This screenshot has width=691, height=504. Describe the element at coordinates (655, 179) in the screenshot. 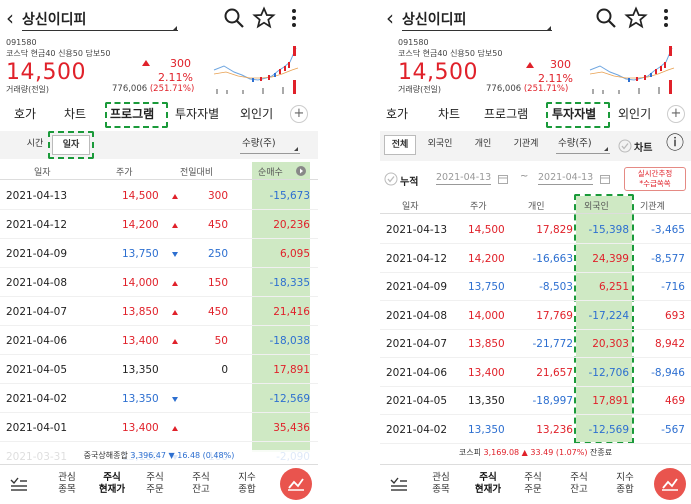

I see `realtime-estimate-button: 실시간추정 *수급쏙쏙` at that location.